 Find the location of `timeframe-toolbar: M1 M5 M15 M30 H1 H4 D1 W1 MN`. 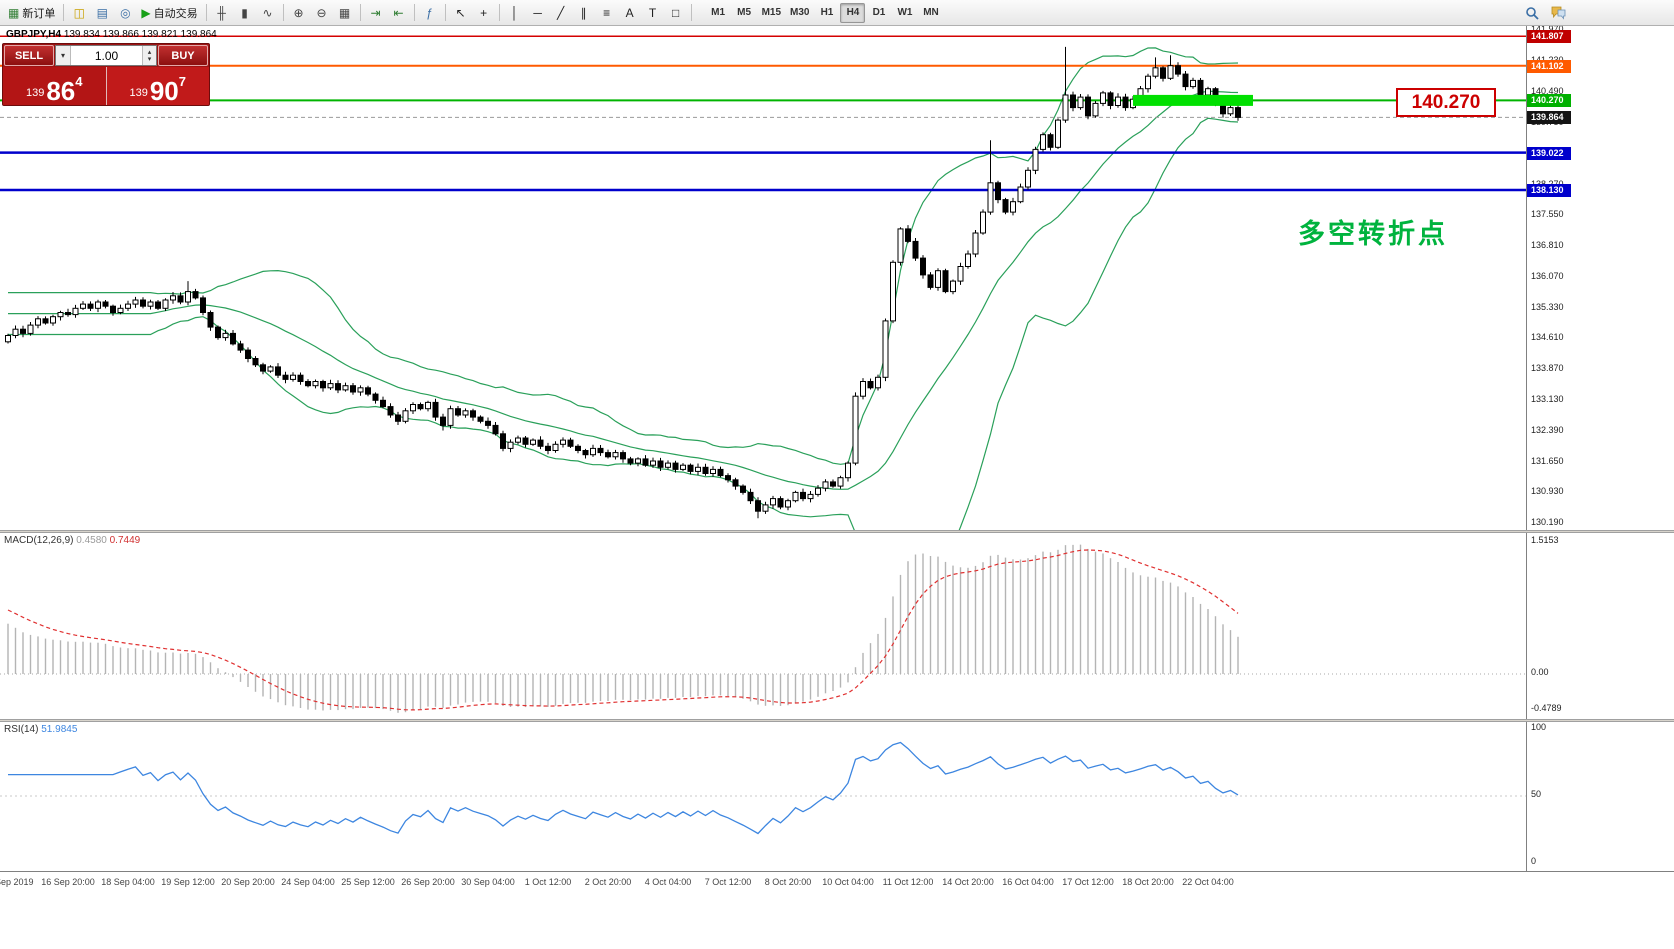

timeframe-toolbar: M1 M5 M15 M30 H1 H4 D1 W1 MN is located at coordinates (825, 12).